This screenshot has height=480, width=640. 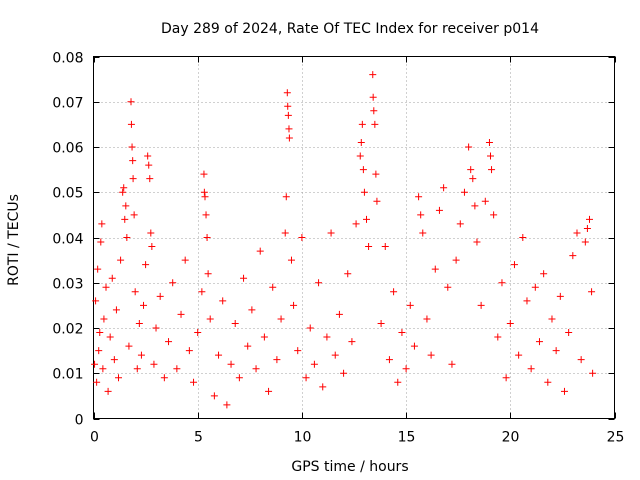 What do you see at coordinates (94, 438) in the screenshot?
I see `x-tick-label: 0` at bounding box center [94, 438].